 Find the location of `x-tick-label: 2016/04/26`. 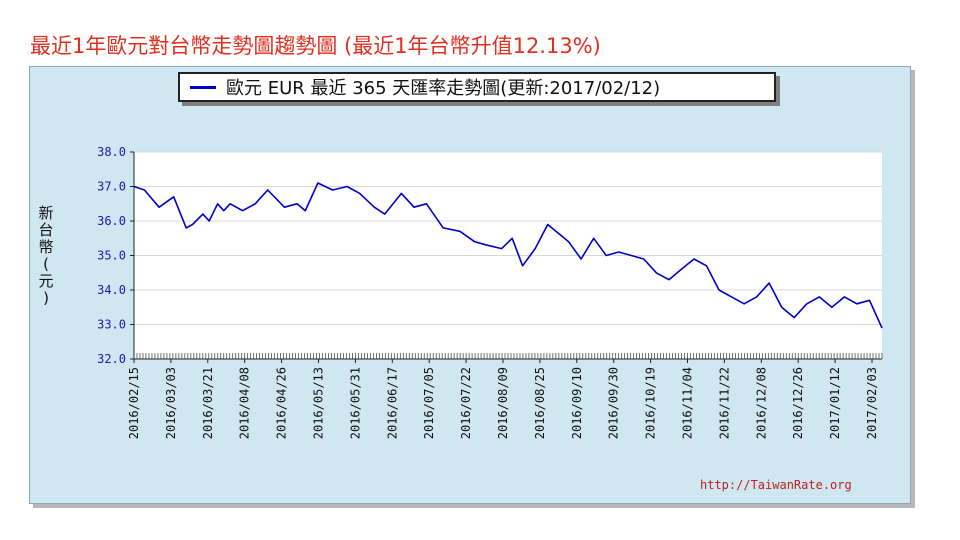

x-tick-label: 2016/04/26 is located at coordinates (282, 403).